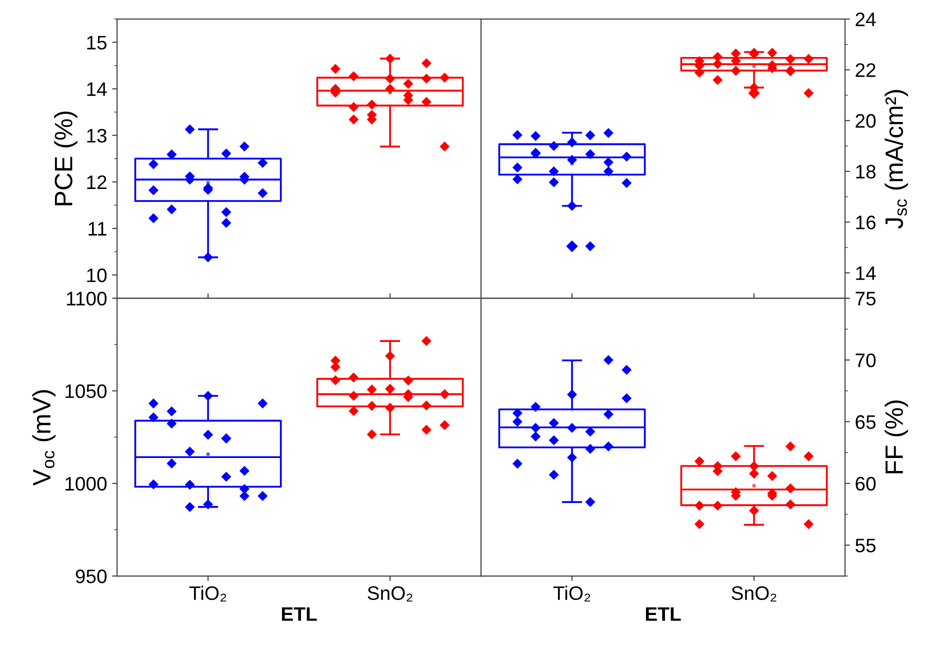  What do you see at coordinates (96, 135) in the screenshot?
I see `y-tick-label: 13` at bounding box center [96, 135].